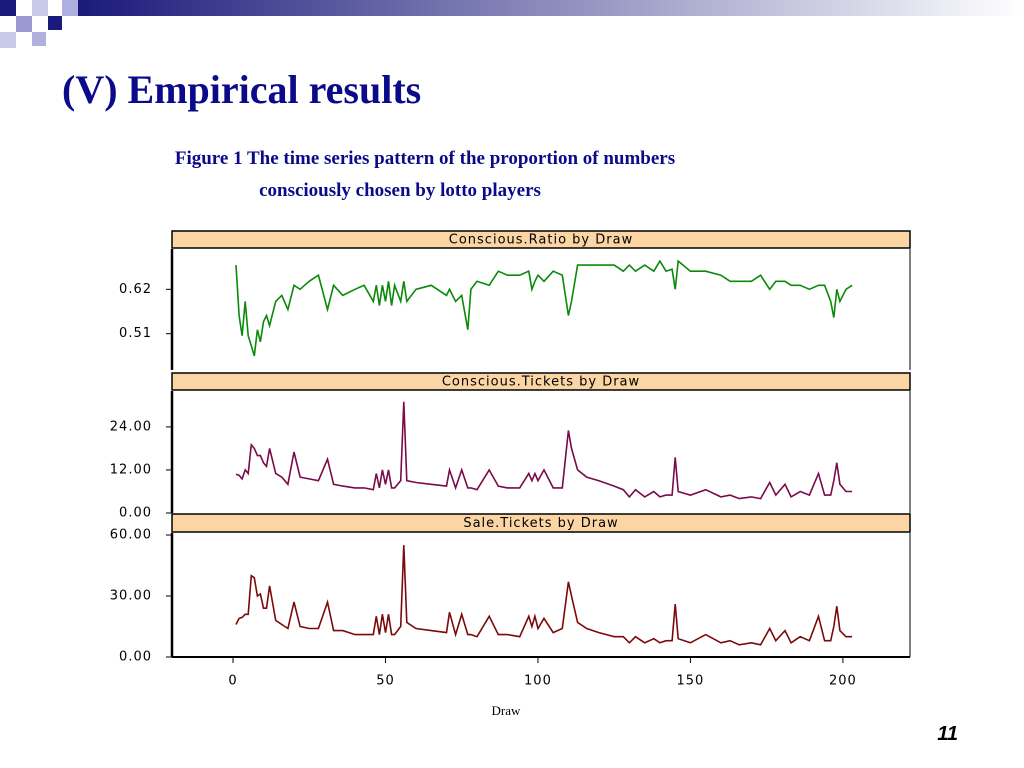 This screenshot has width=1024, height=768. I want to click on panel-title: Conscious.Ratio by Draw, so click(541, 240).